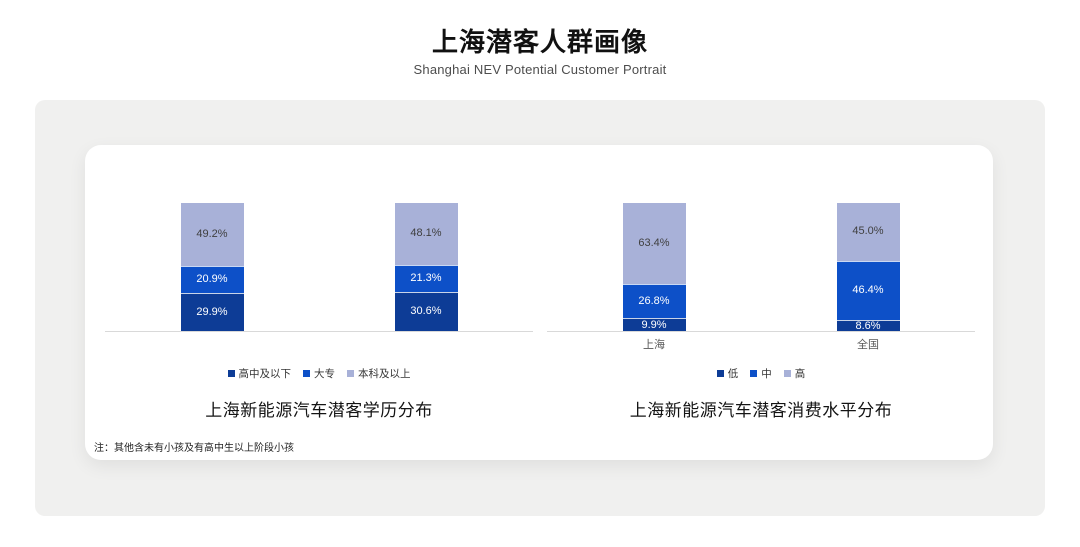 This screenshot has width=1080, height=547. I want to click on legend-item: 本科及以上, so click(379, 373).